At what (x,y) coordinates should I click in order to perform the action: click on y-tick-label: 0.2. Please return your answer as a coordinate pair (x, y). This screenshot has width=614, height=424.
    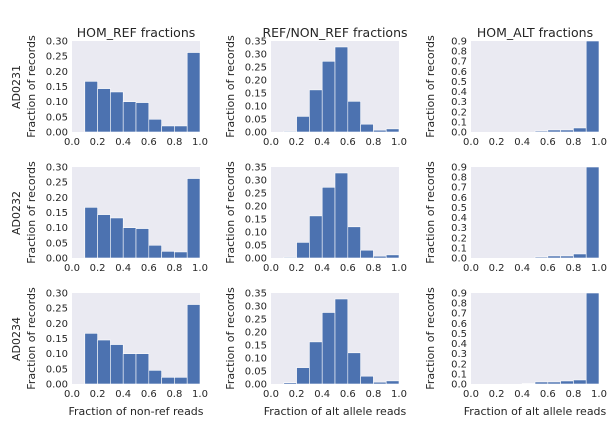
    Looking at the image, I should click on (459, 112).